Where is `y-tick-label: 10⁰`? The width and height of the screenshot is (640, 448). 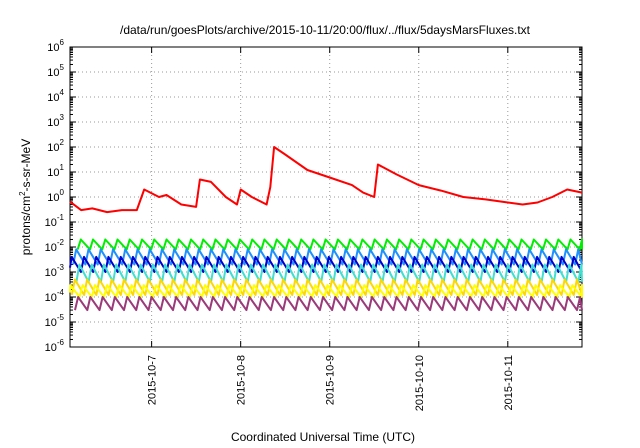 y-tick-label: 10⁰ is located at coordinates (55, 196).